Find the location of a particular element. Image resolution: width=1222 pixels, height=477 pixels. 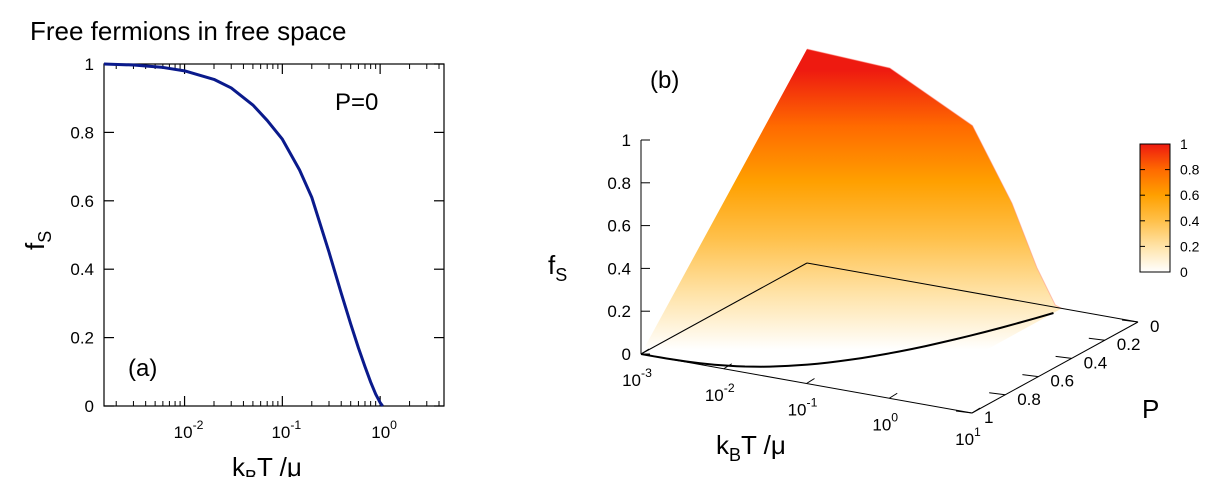

panel-b-p-axis is located at coordinates (1055, 367).